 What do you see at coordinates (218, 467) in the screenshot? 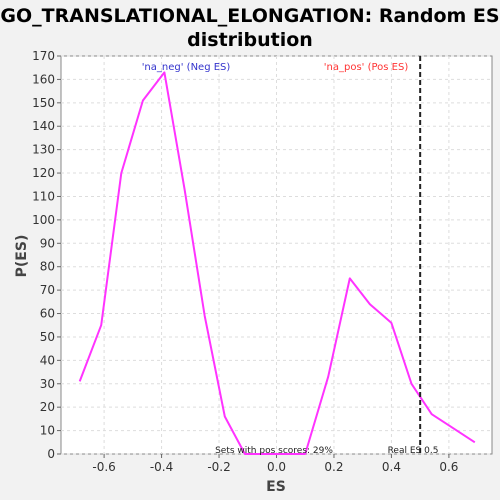
I see `x-tick-label: -0.2` at bounding box center [218, 467].